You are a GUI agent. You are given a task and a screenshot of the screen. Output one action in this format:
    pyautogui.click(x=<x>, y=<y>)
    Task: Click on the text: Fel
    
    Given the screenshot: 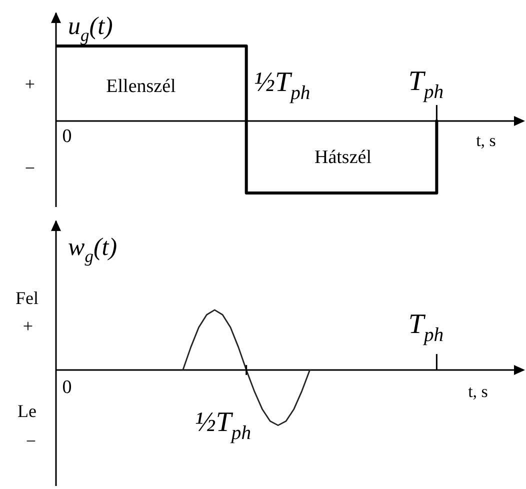 What is the action you would take?
    pyautogui.click(x=27, y=298)
    